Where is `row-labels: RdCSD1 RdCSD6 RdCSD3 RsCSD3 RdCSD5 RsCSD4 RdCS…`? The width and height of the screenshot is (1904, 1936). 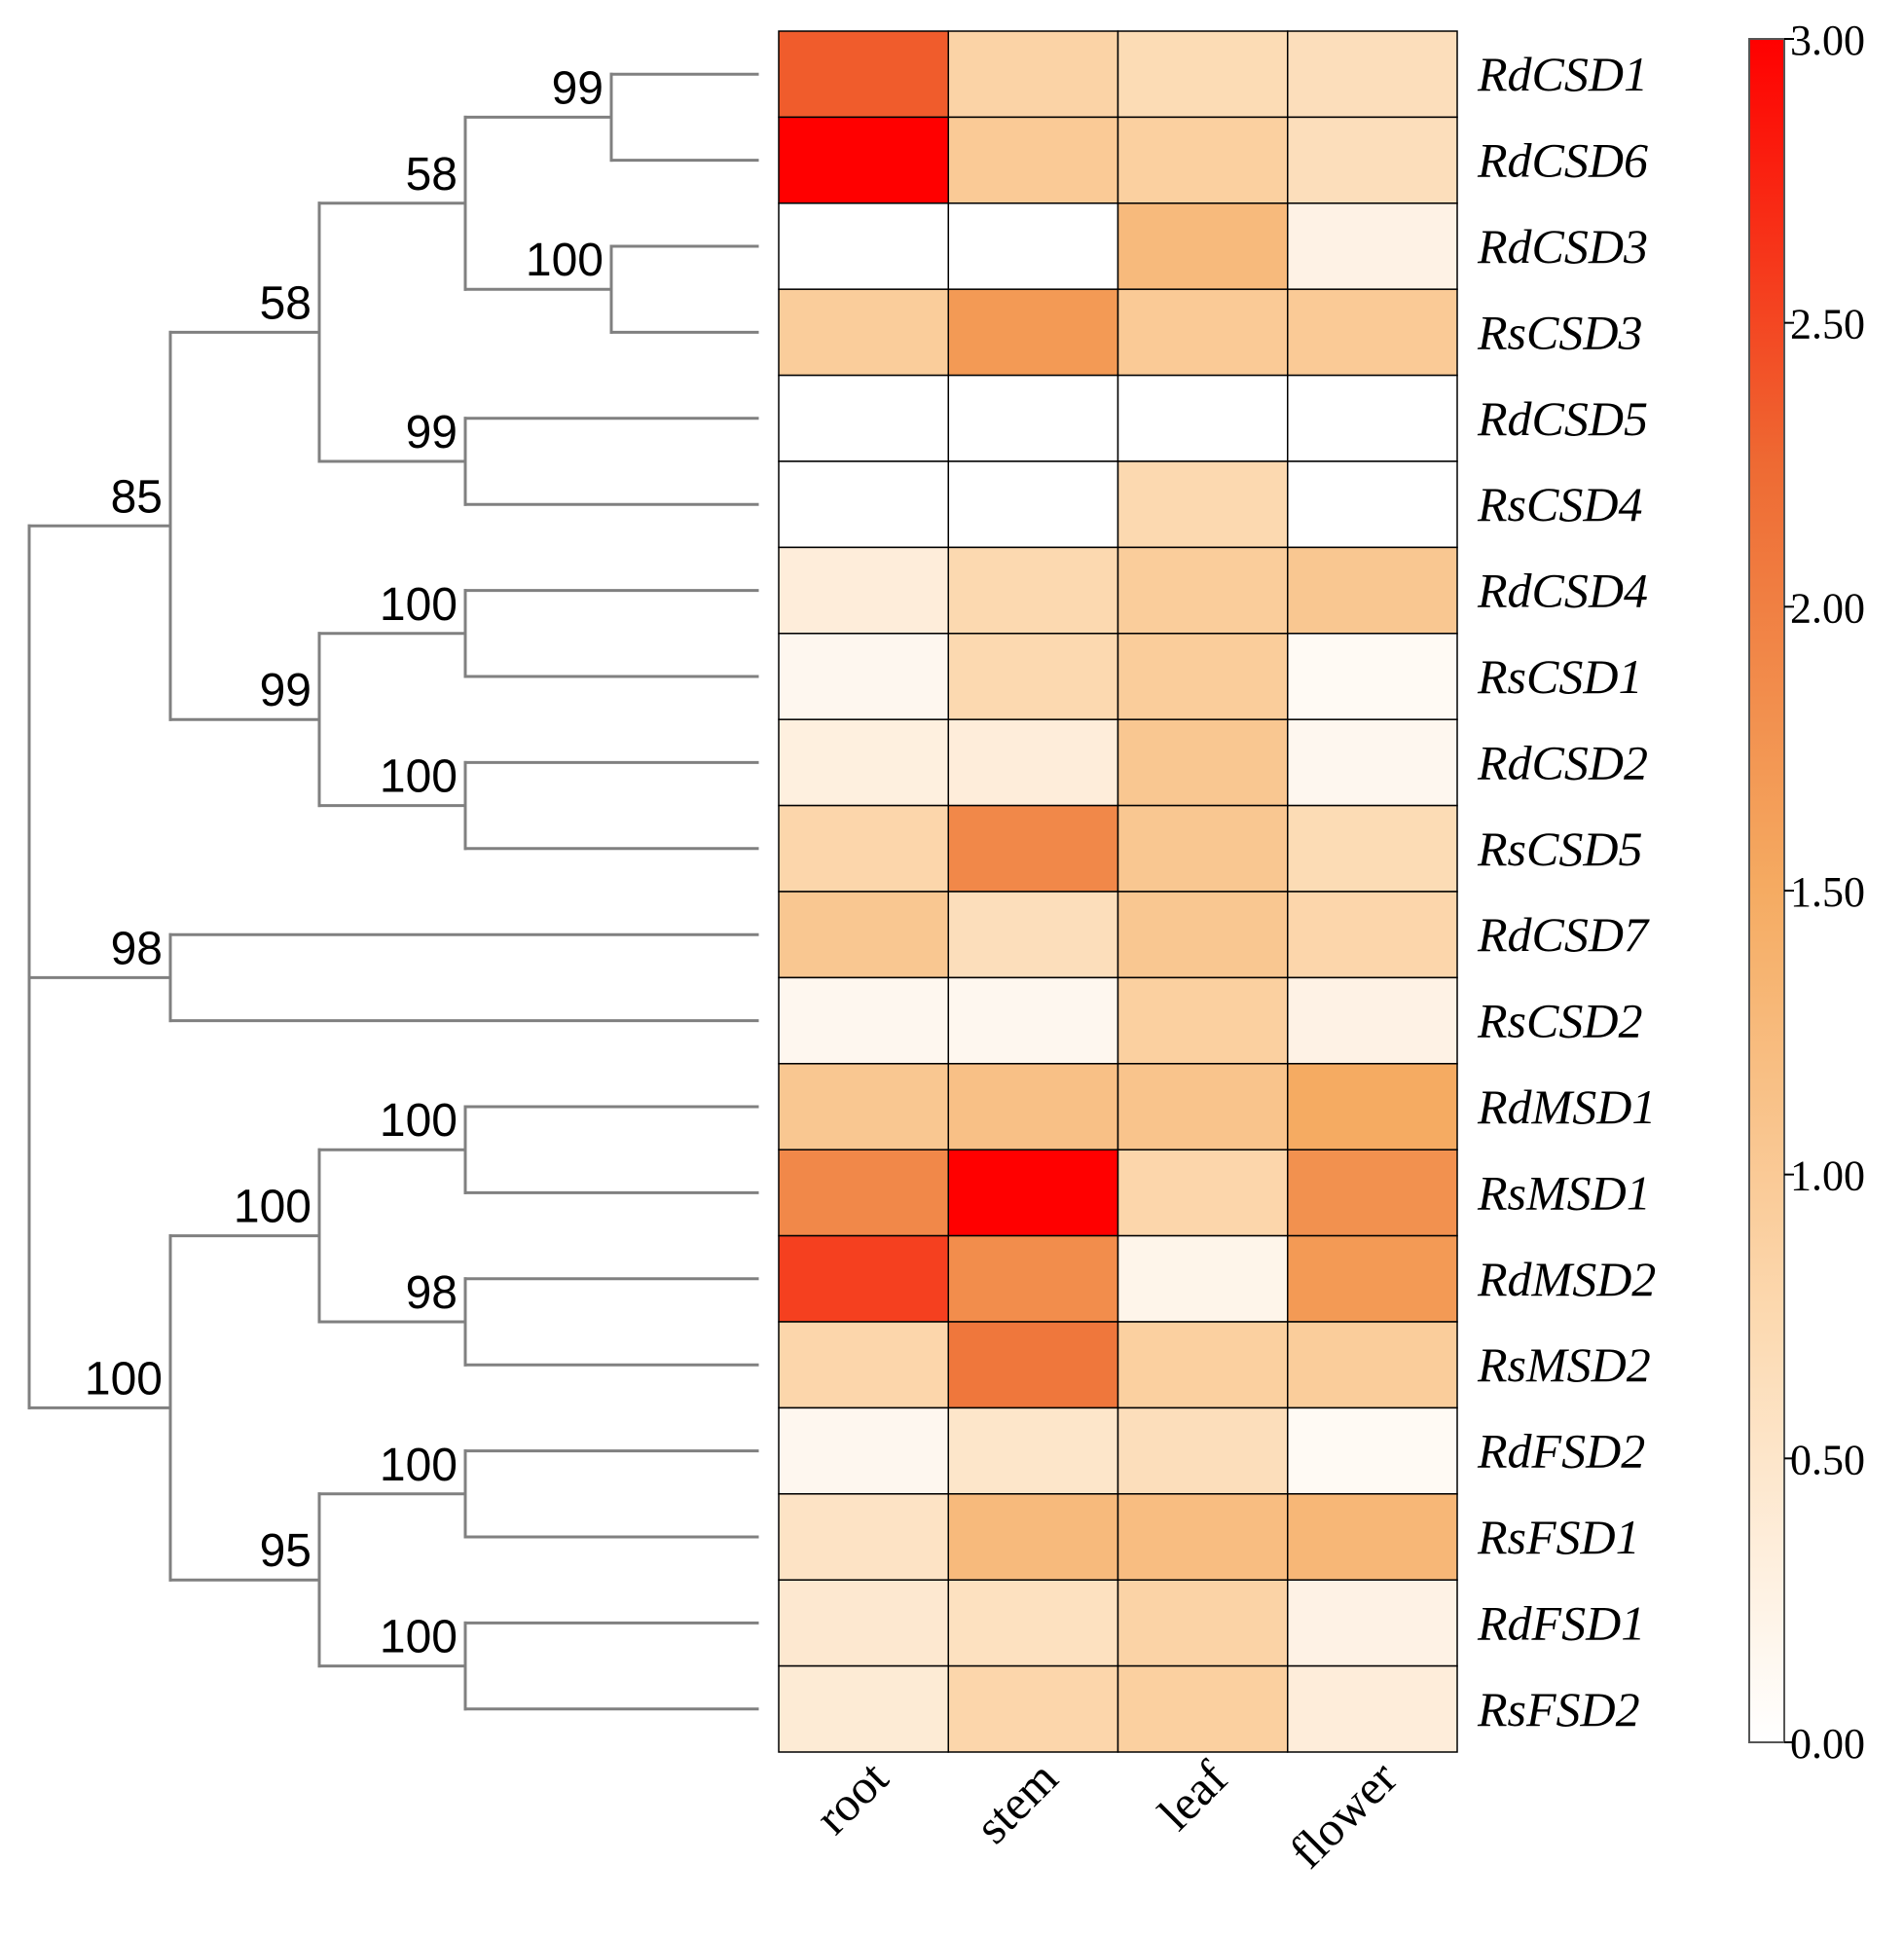
row-labels: RdCSD1 RdCSD6 RdCSD3 RsCSD3 RdCSD5 RsCSD4 RdCS… is located at coordinates (1566, 891).